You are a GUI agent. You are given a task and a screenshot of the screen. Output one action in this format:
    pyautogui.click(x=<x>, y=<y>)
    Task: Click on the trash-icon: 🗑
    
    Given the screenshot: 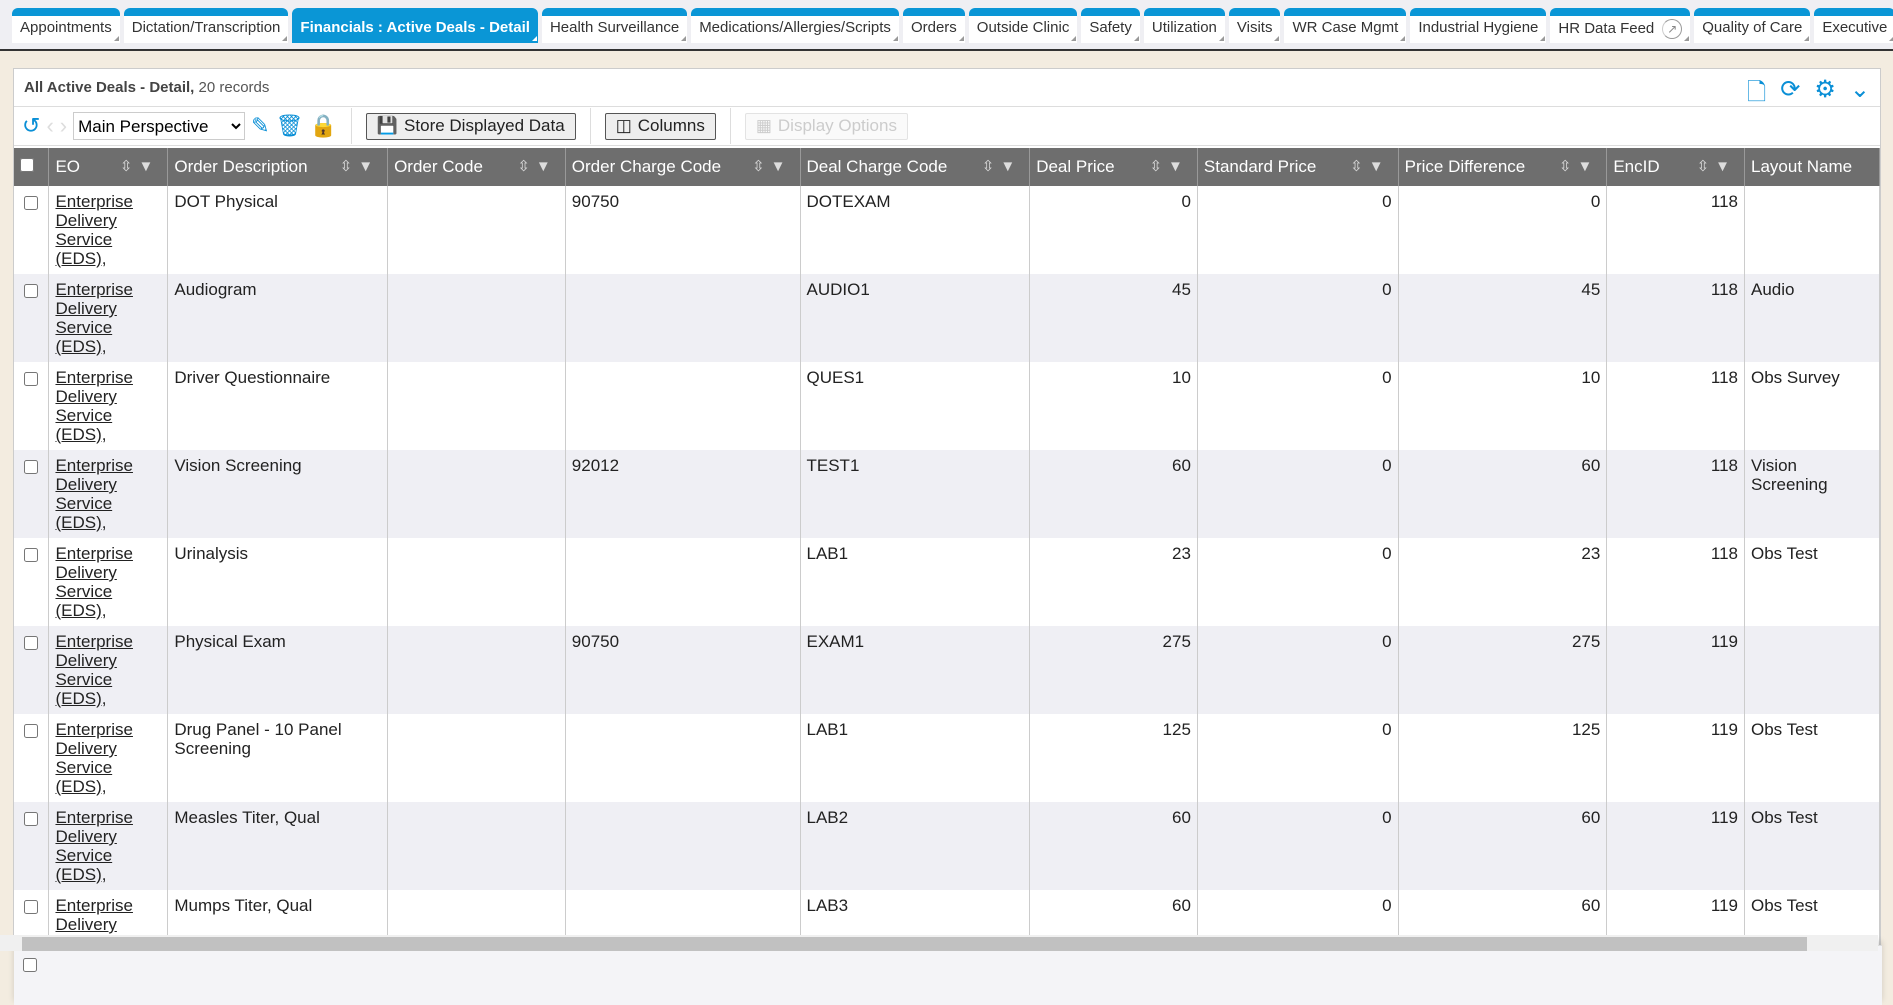 What is the action you would take?
    pyautogui.click(x=289, y=125)
    